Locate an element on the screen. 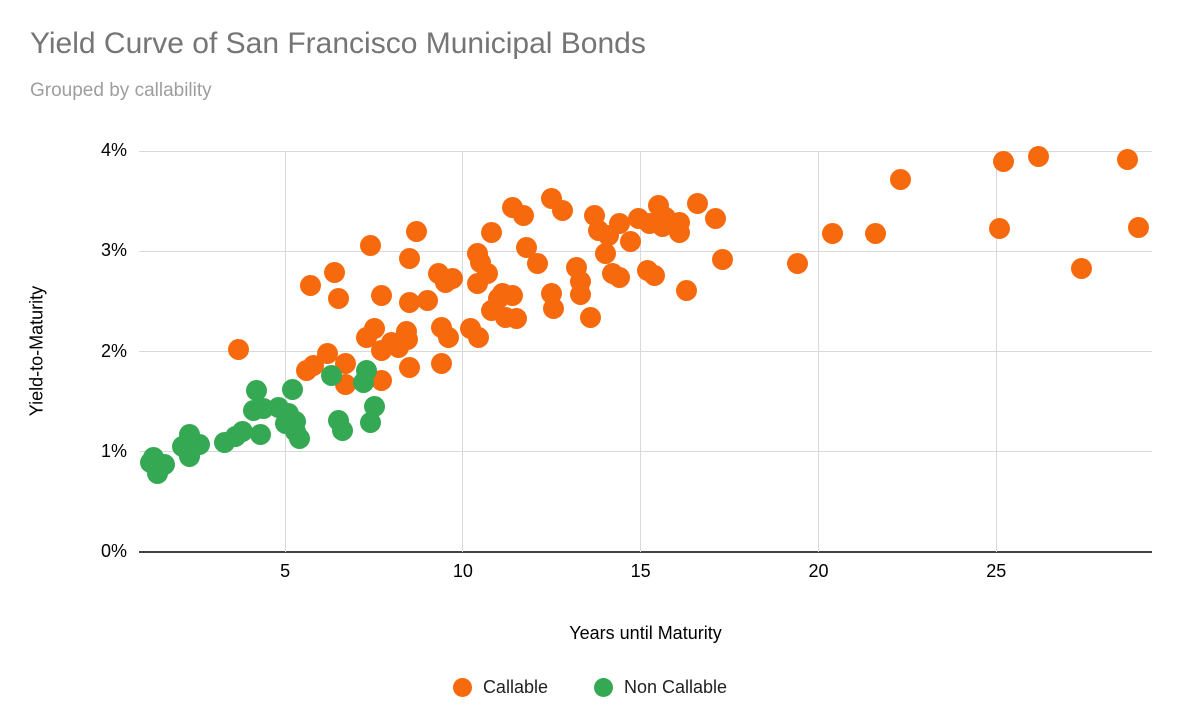  legend-label-non-callable: Non Callable is located at coordinates (675, 686).